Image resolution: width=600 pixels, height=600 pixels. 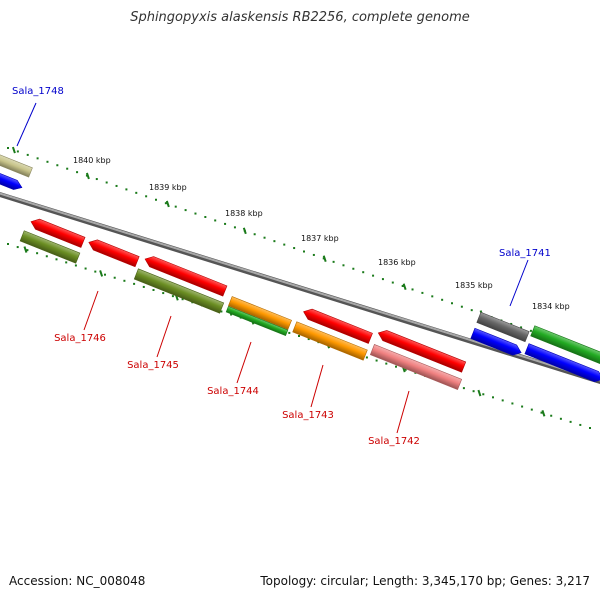 I want to click on gene-sala-1742-red, so click(x=422, y=351).